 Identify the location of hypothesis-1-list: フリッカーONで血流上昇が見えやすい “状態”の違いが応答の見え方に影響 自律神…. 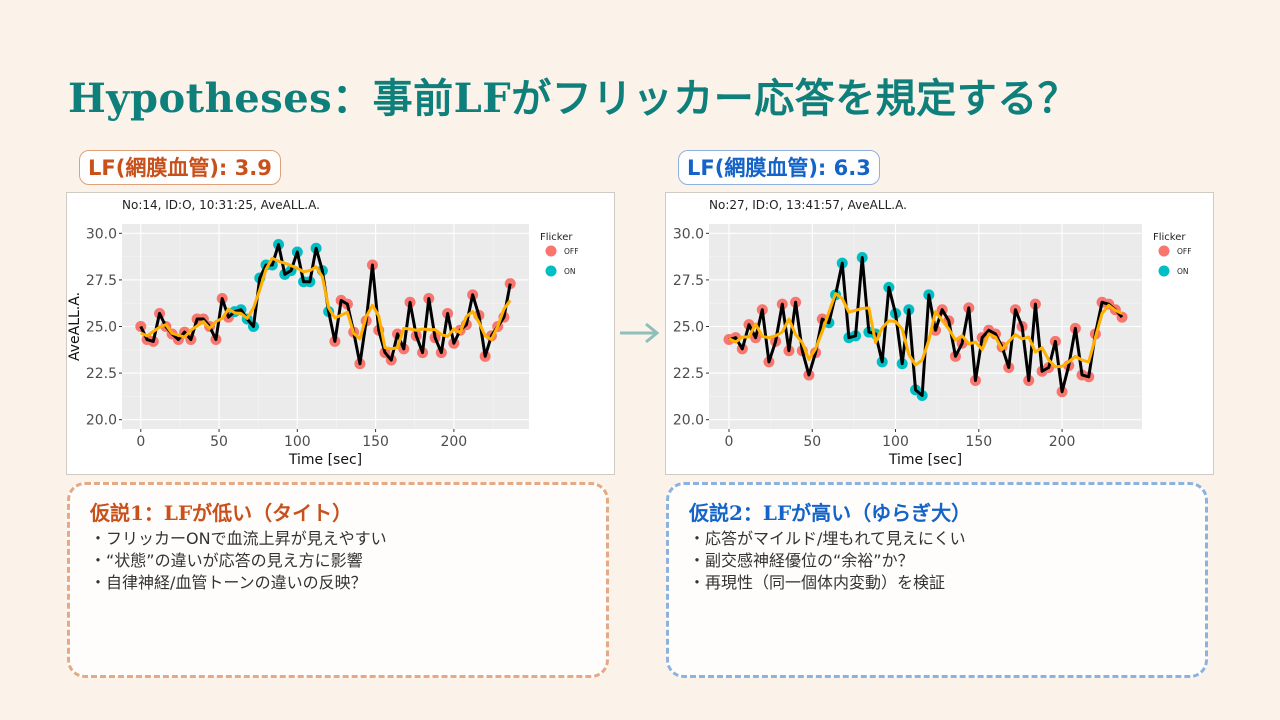
(338, 561).